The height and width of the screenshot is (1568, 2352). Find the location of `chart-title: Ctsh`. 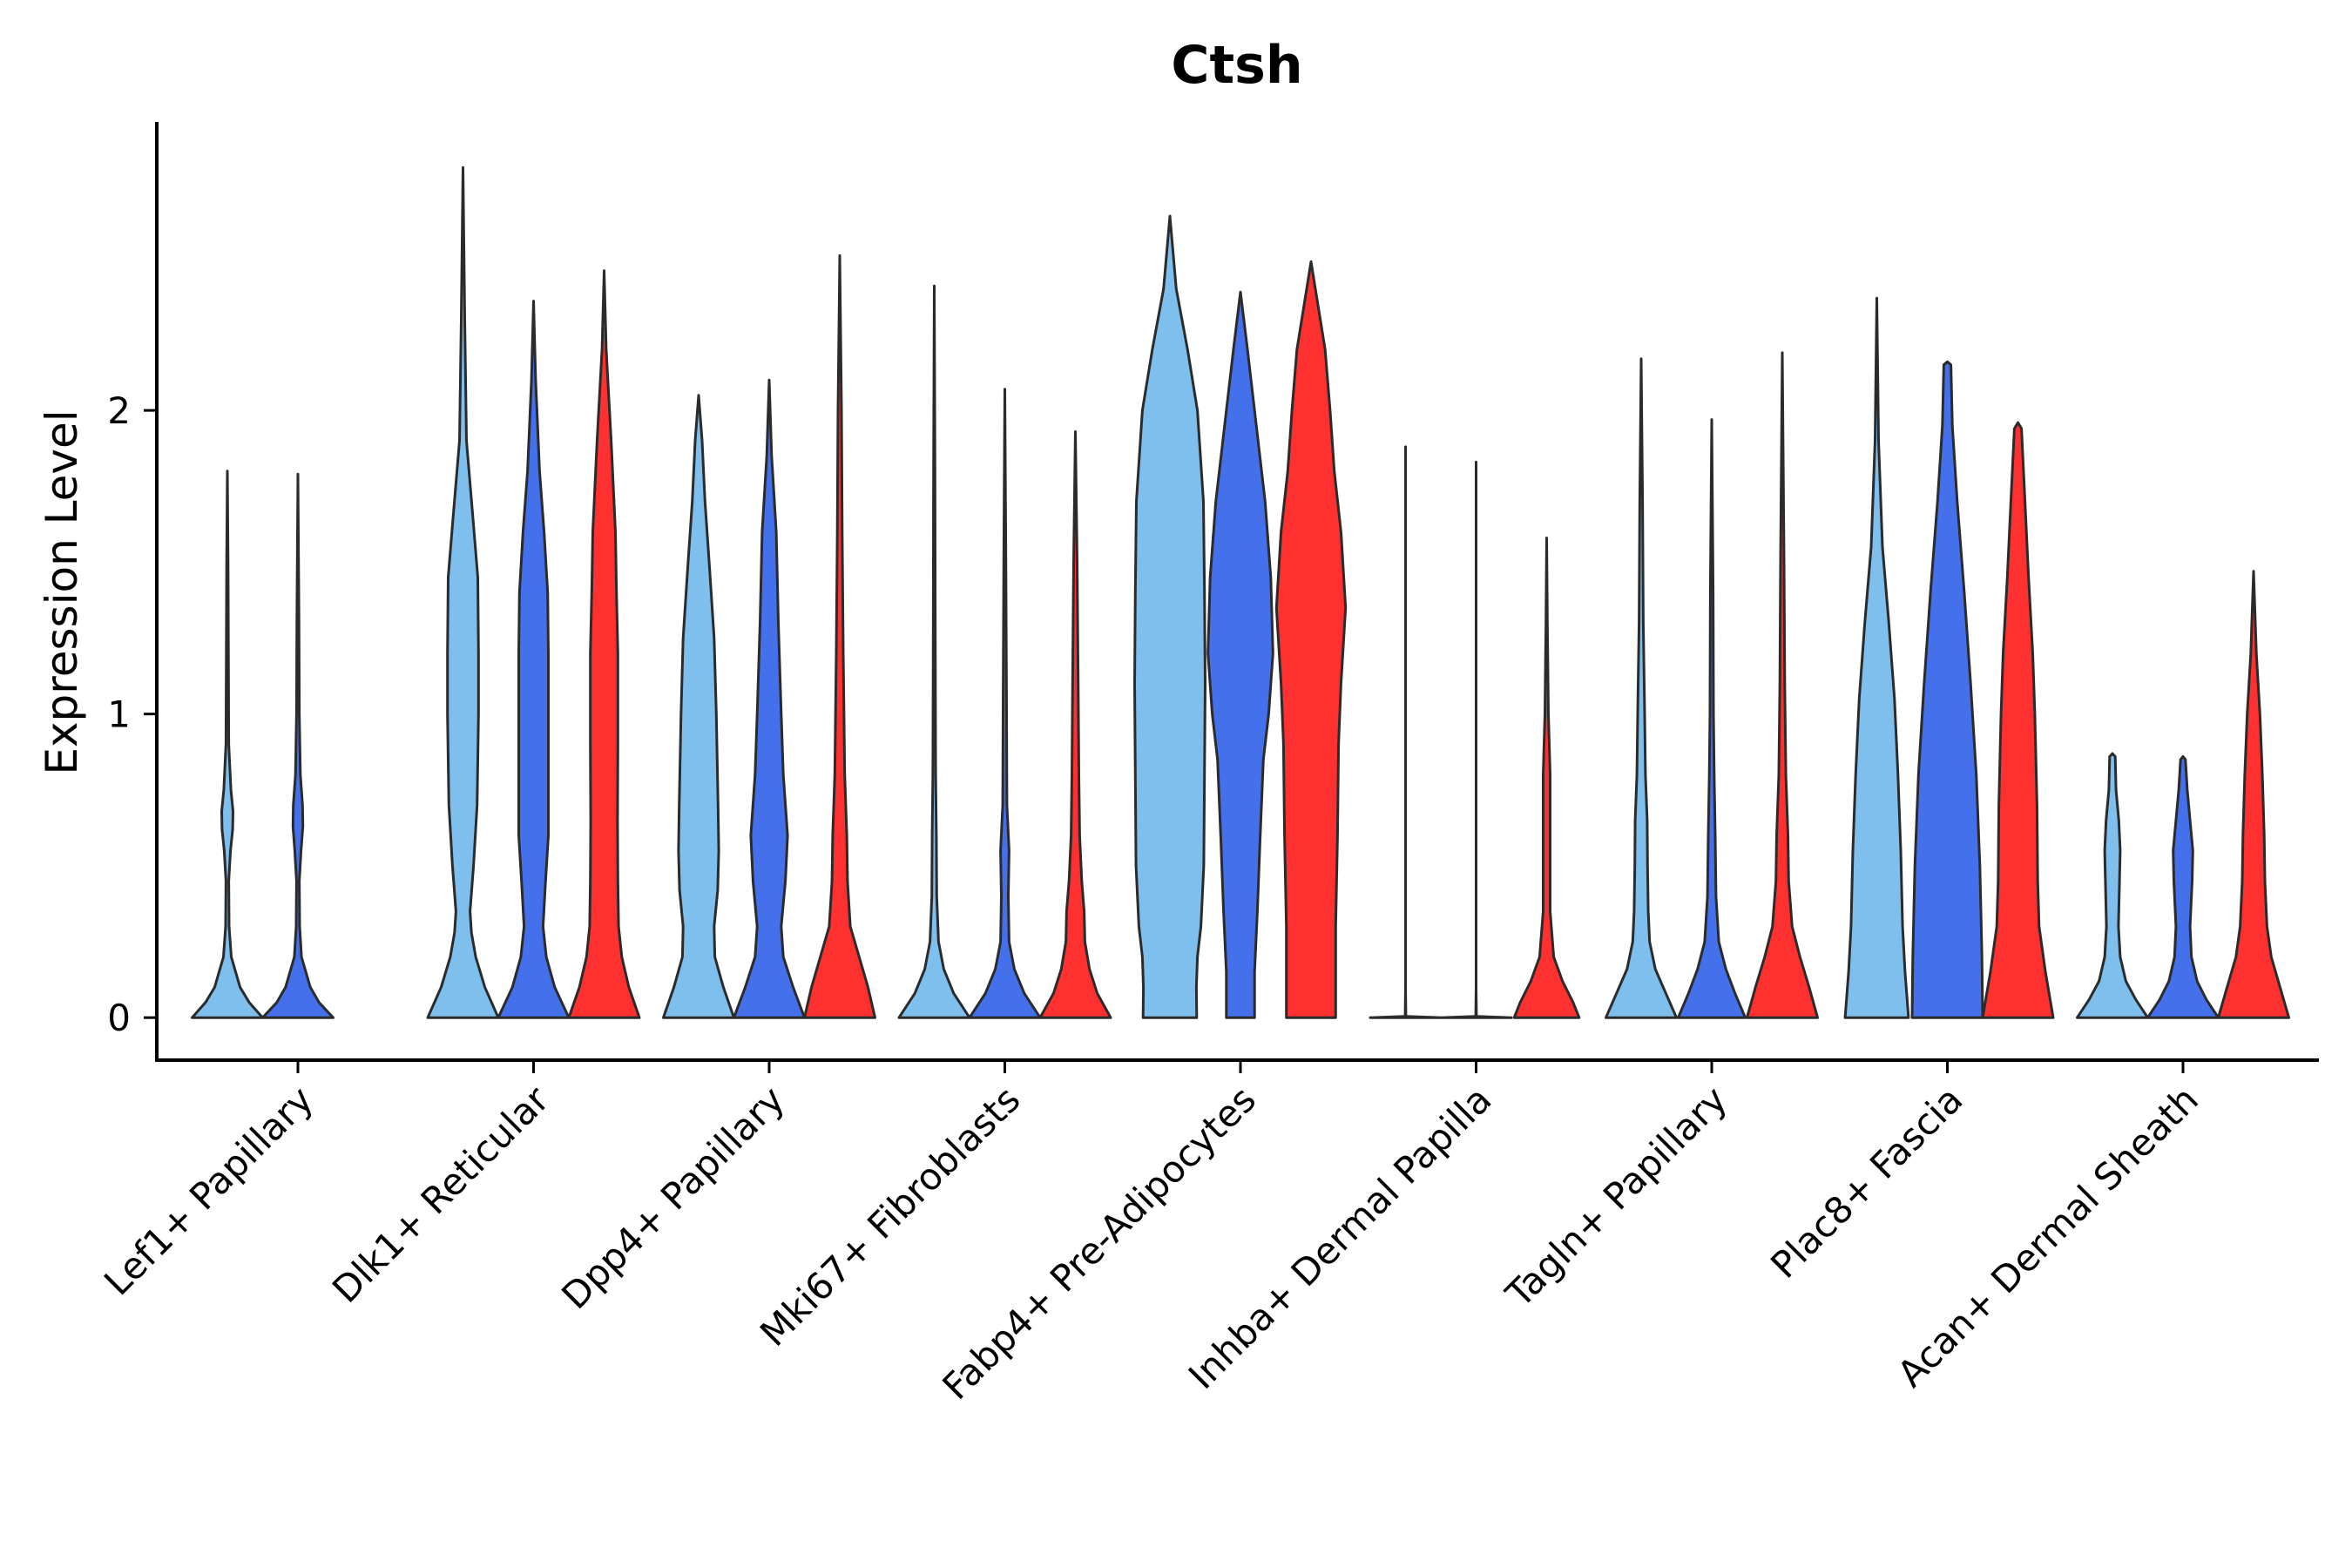

chart-title: Ctsh is located at coordinates (1236, 66).